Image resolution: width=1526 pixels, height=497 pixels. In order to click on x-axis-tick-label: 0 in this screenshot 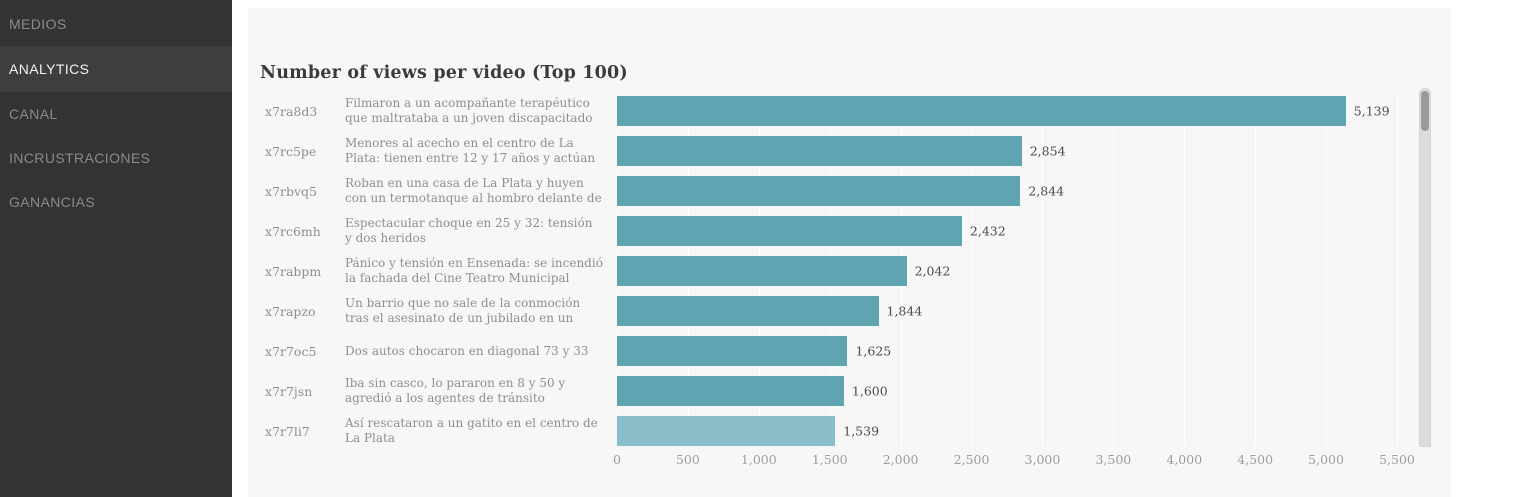, I will do `click(617, 459)`.